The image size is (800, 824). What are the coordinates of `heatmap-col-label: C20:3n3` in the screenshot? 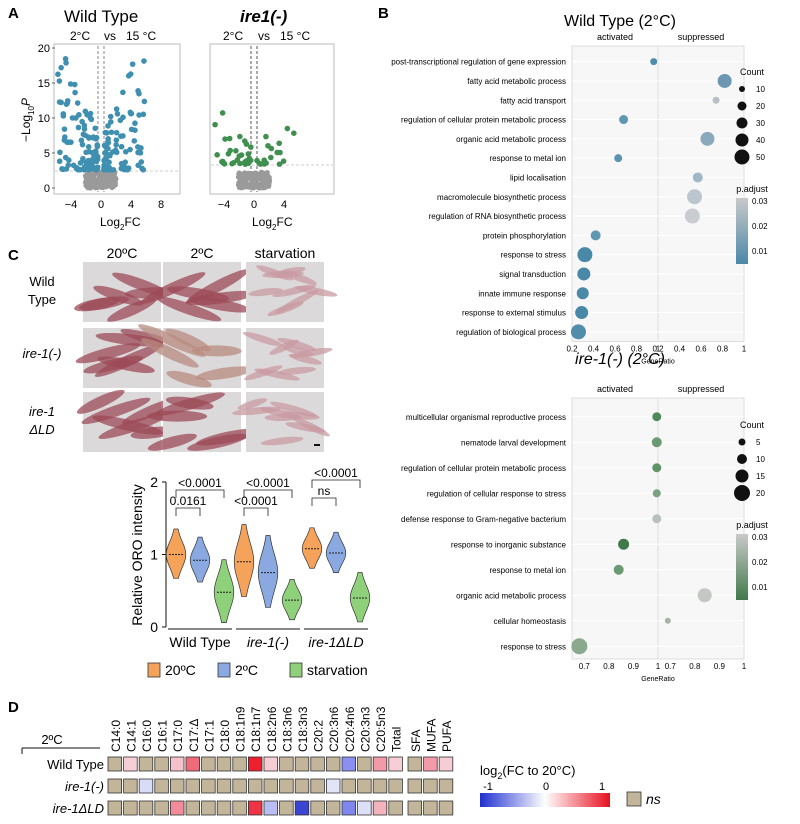 It's located at (365, 729).